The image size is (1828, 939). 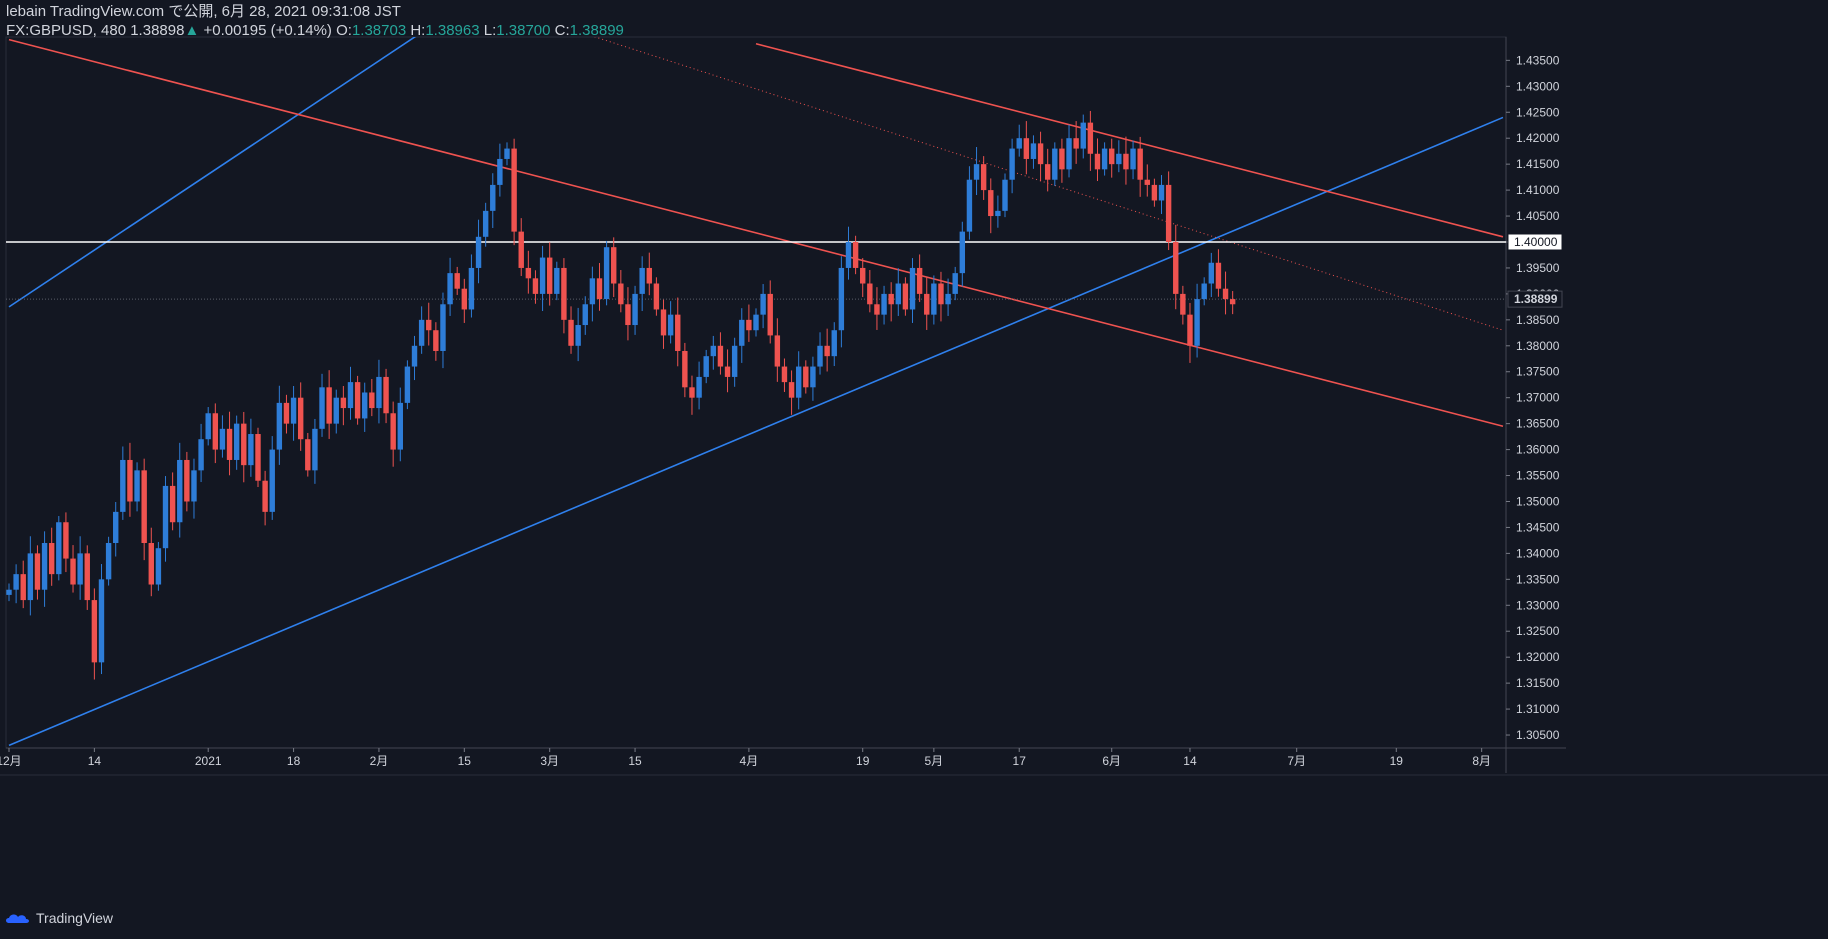 What do you see at coordinates (1111, 761) in the screenshot?
I see `x-tick-label: 6月` at bounding box center [1111, 761].